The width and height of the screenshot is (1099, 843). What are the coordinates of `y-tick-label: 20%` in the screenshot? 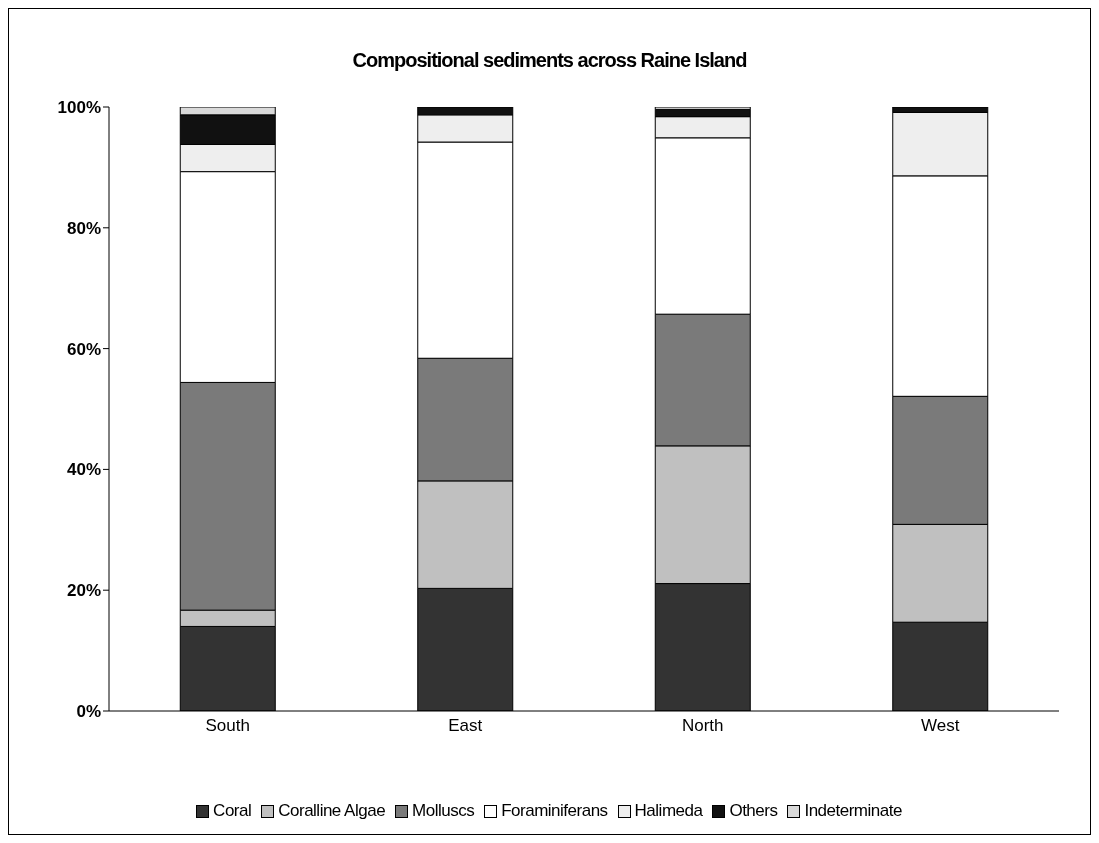 It's located at (83, 591).